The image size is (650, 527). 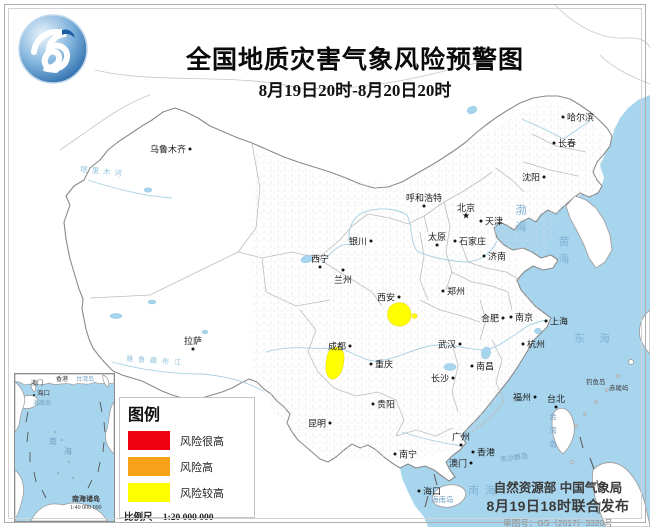 What do you see at coordinates (371, 341) in the screenshot?
I see `warning-zones` at bounding box center [371, 341].